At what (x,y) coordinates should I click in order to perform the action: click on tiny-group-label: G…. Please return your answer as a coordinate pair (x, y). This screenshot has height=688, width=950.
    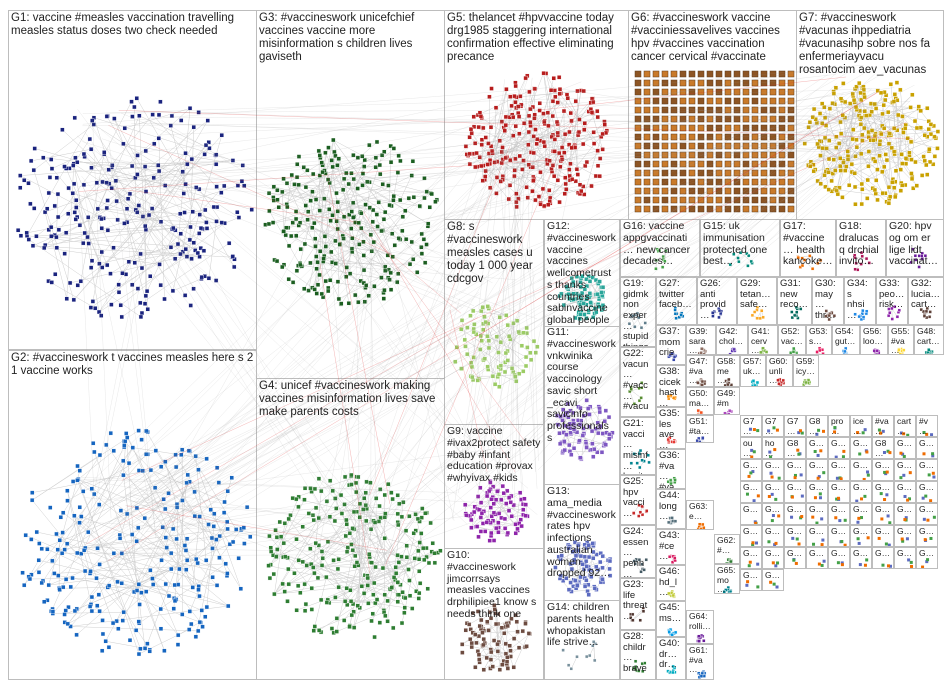
    Looking at the image, I should click on (861, 487).